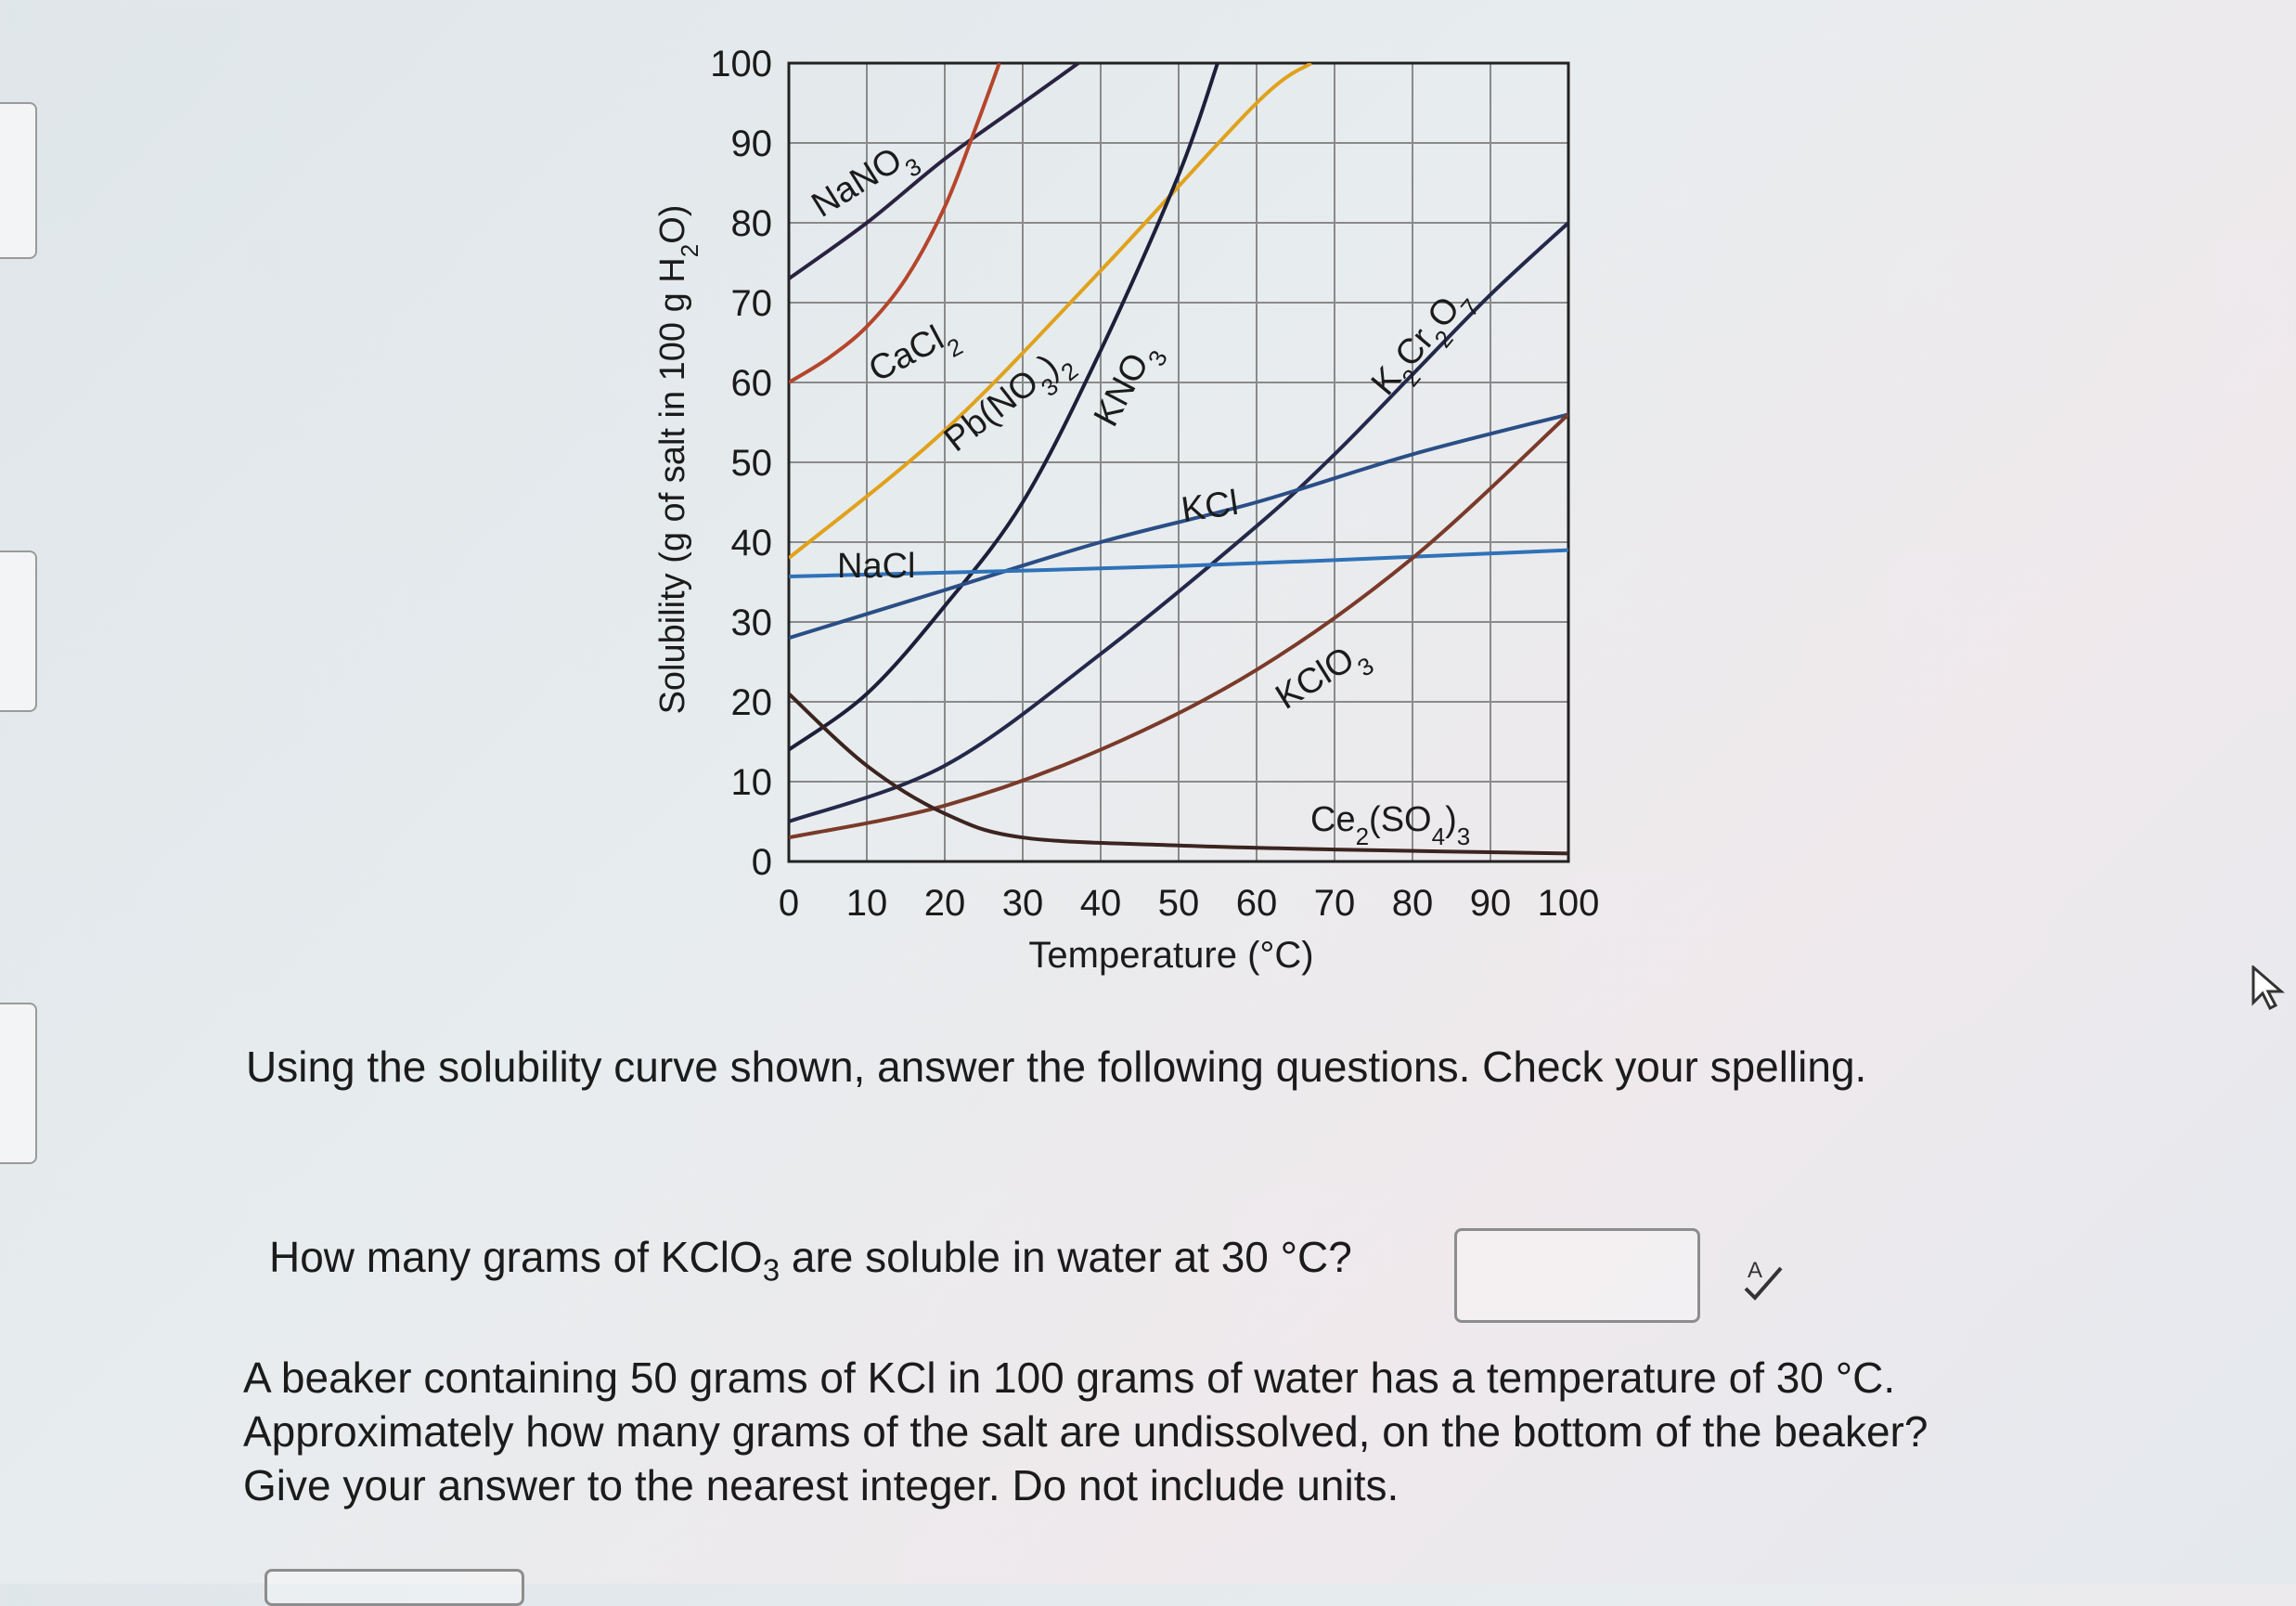 This screenshot has height=1606, width=2296. What do you see at coordinates (1766, 1281) in the screenshot?
I see `spellcheck-icon: A` at bounding box center [1766, 1281].